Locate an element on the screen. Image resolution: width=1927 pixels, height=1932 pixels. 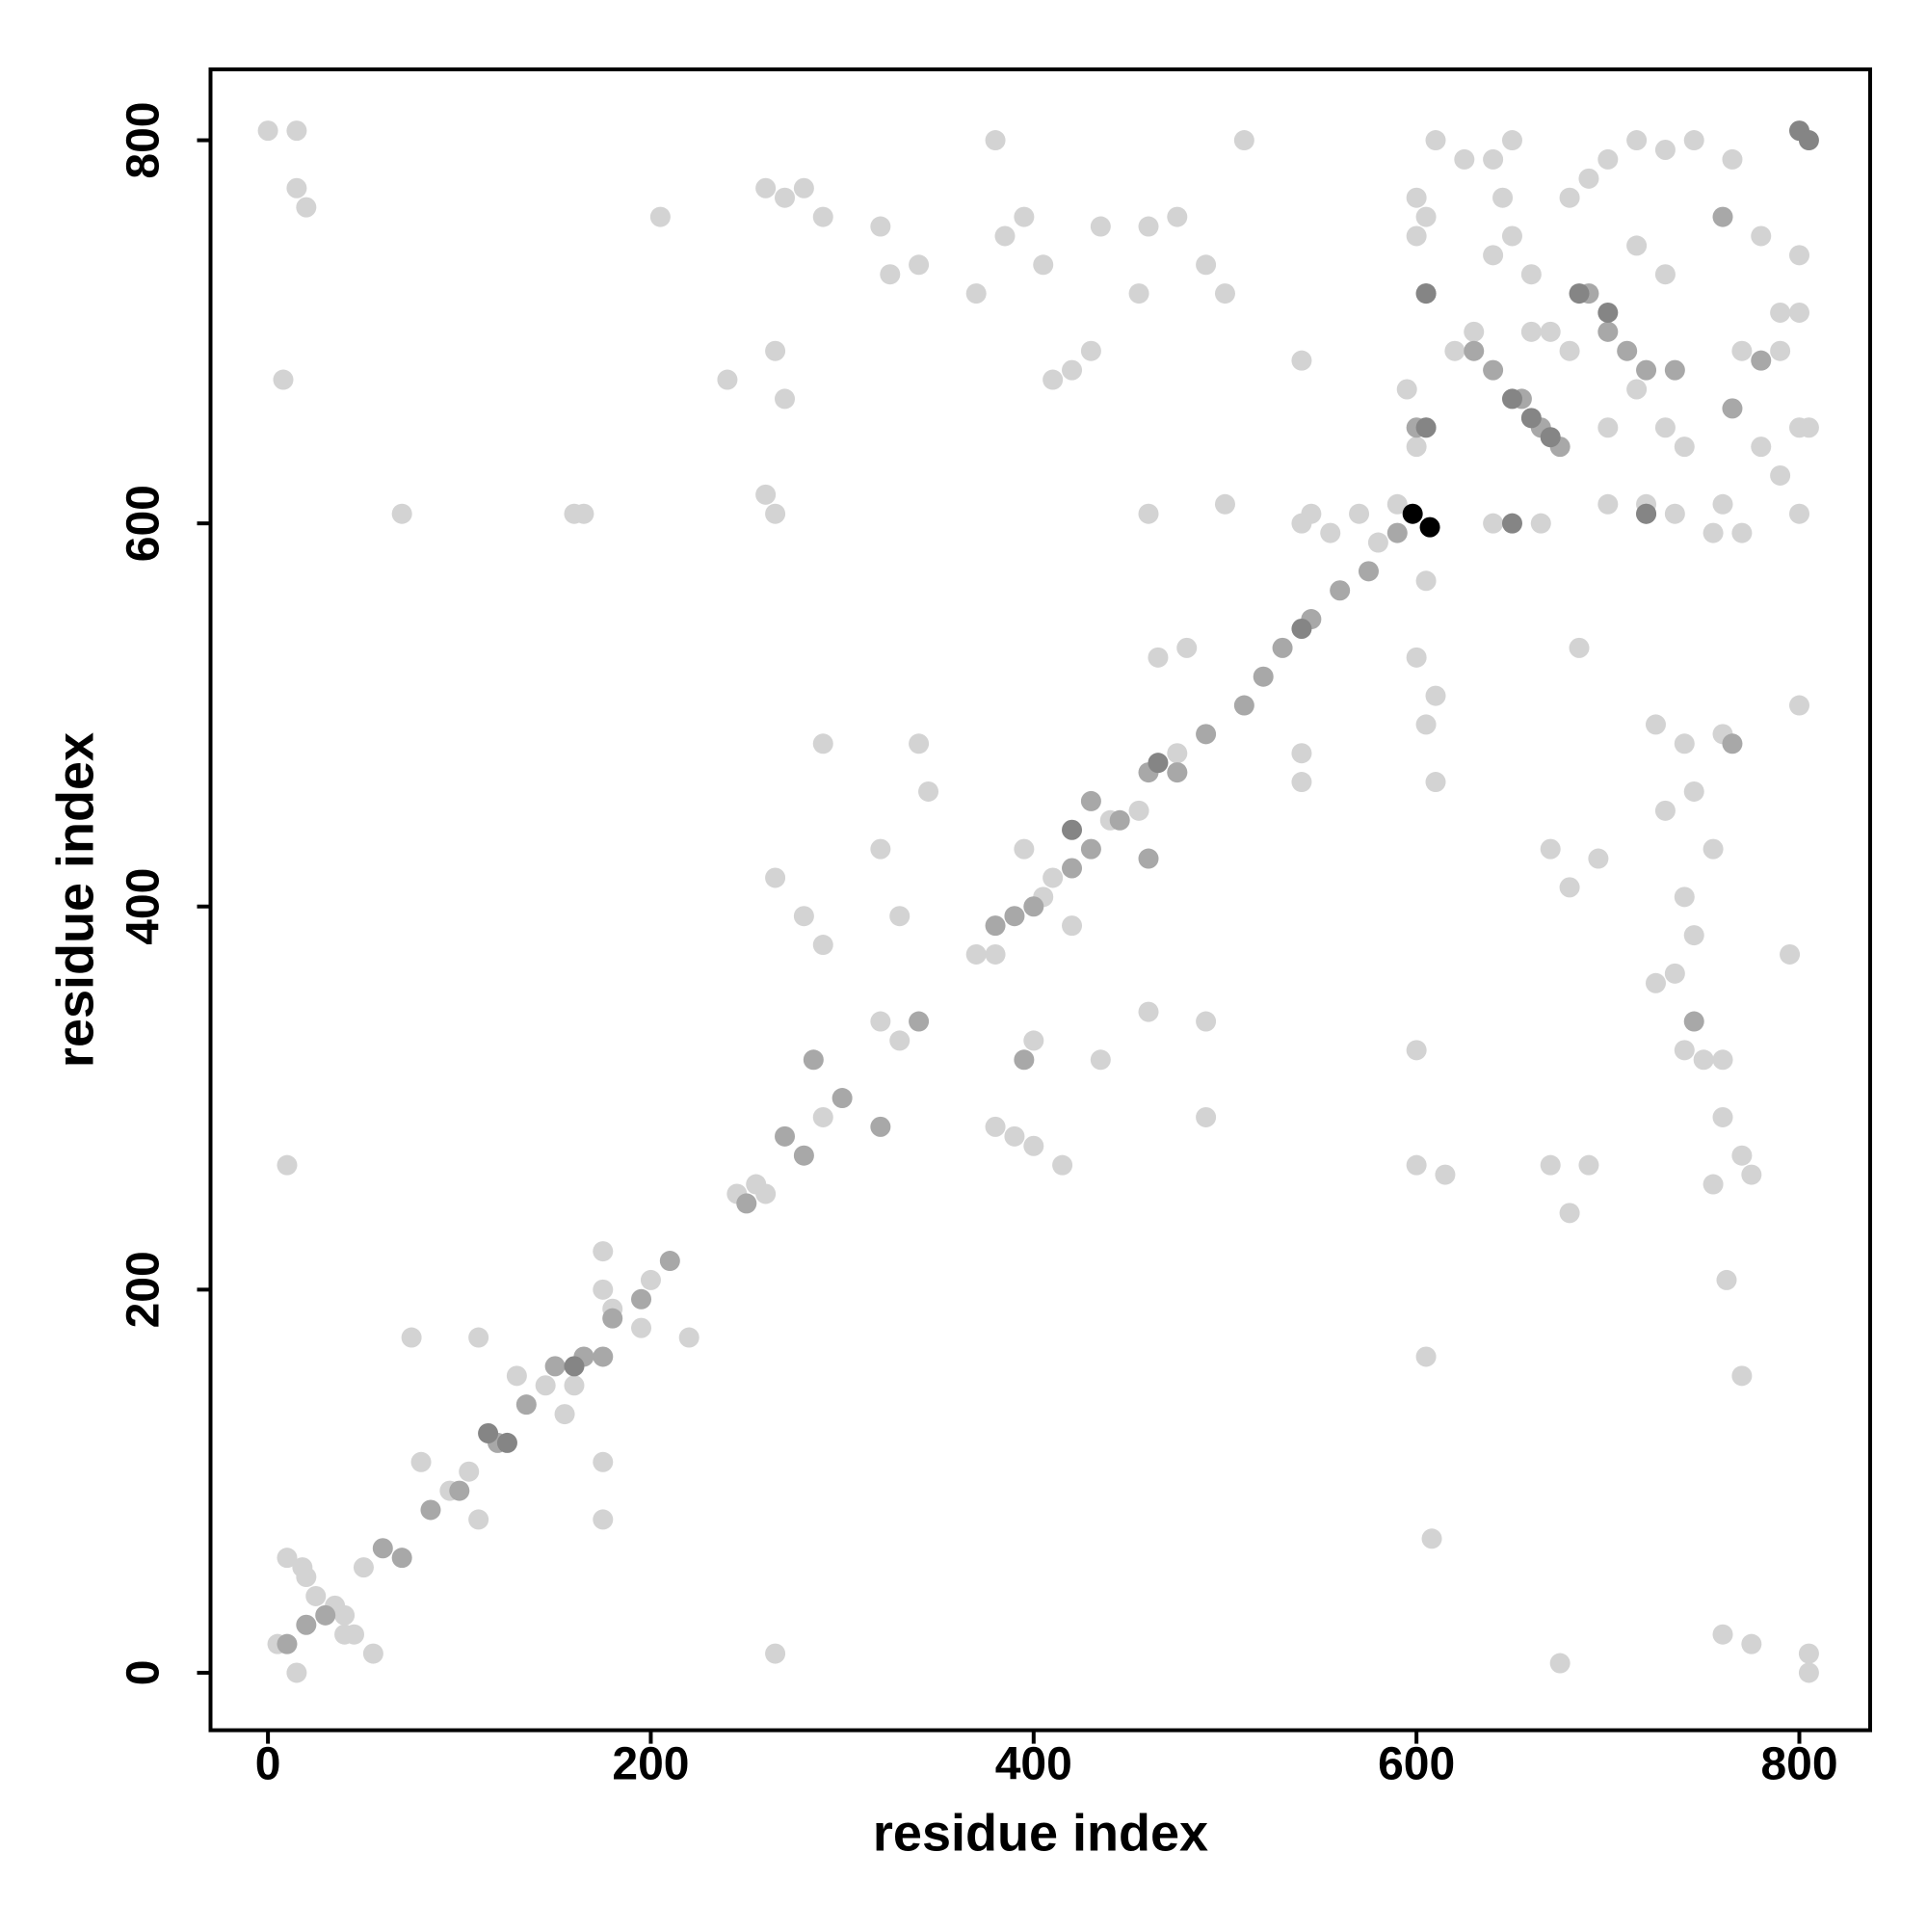
x-tick-label: 200 is located at coordinates (650, 1763).